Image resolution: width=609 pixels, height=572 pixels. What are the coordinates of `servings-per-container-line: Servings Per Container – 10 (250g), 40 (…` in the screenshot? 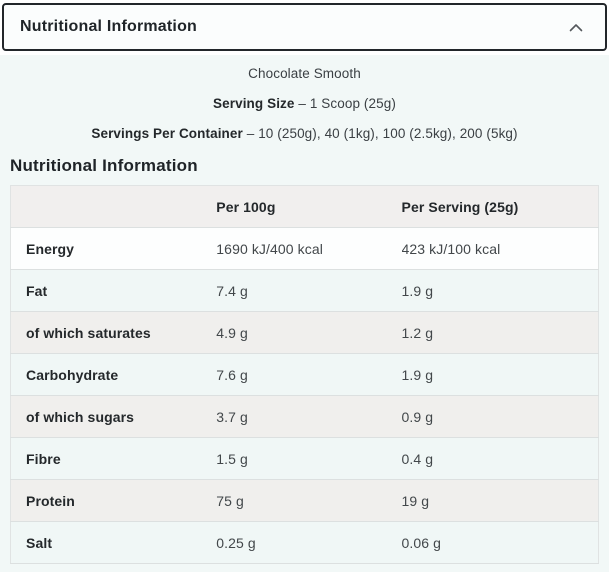 It's located at (304, 134).